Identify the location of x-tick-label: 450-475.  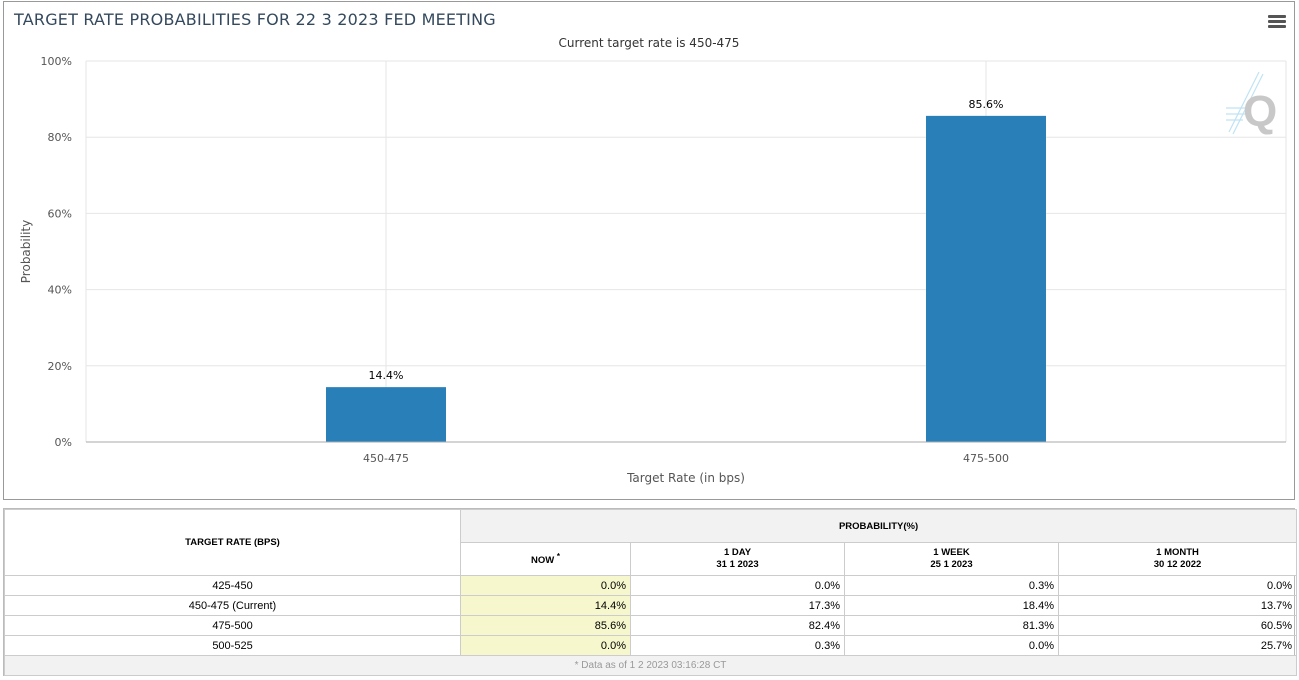
(386, 458).